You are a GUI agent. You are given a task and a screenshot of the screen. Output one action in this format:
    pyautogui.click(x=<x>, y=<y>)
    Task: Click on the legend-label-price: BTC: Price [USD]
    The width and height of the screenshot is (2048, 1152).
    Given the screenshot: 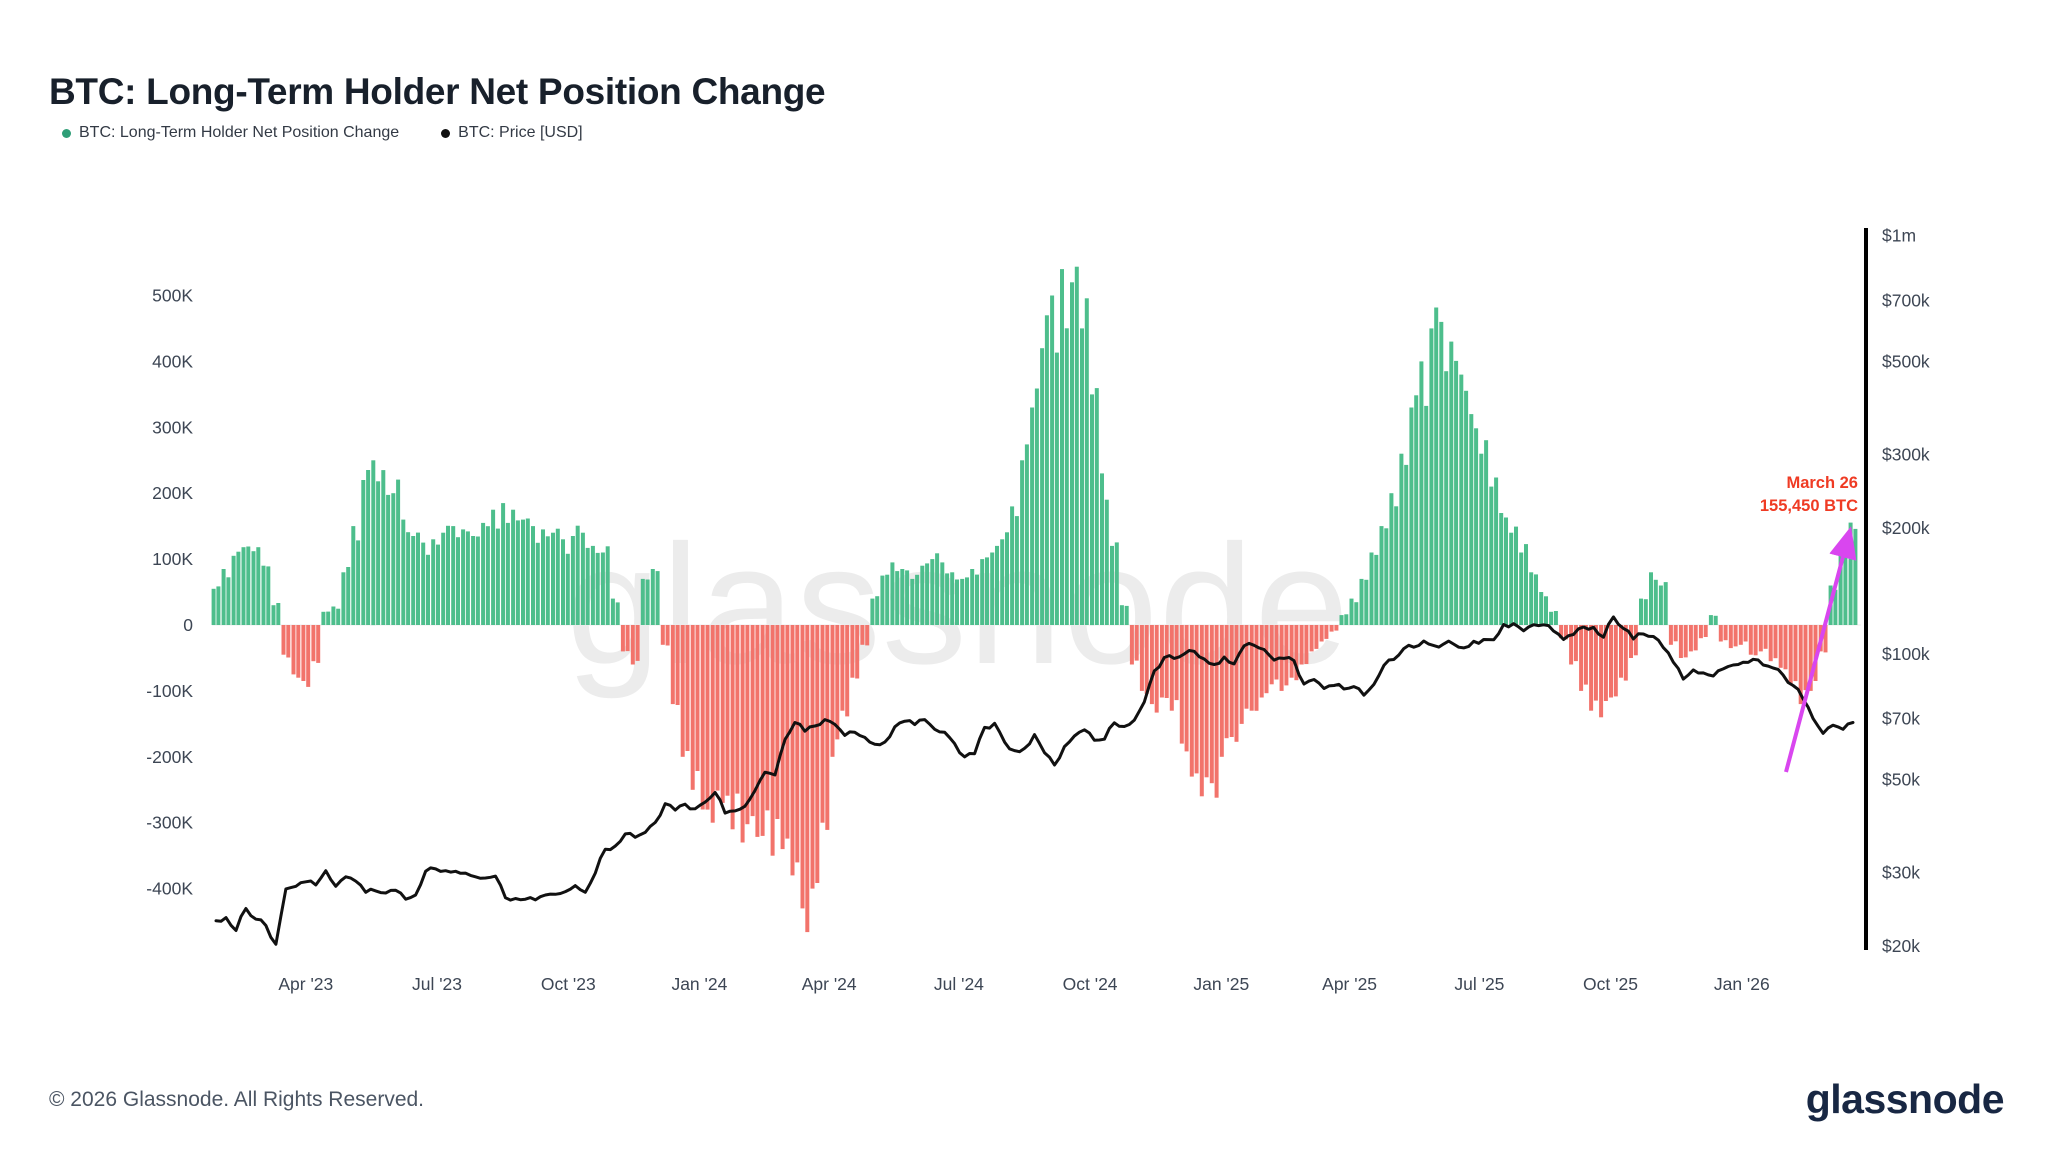 What is the action you would take?
    pyautogui.click(x=520, y=132)
    